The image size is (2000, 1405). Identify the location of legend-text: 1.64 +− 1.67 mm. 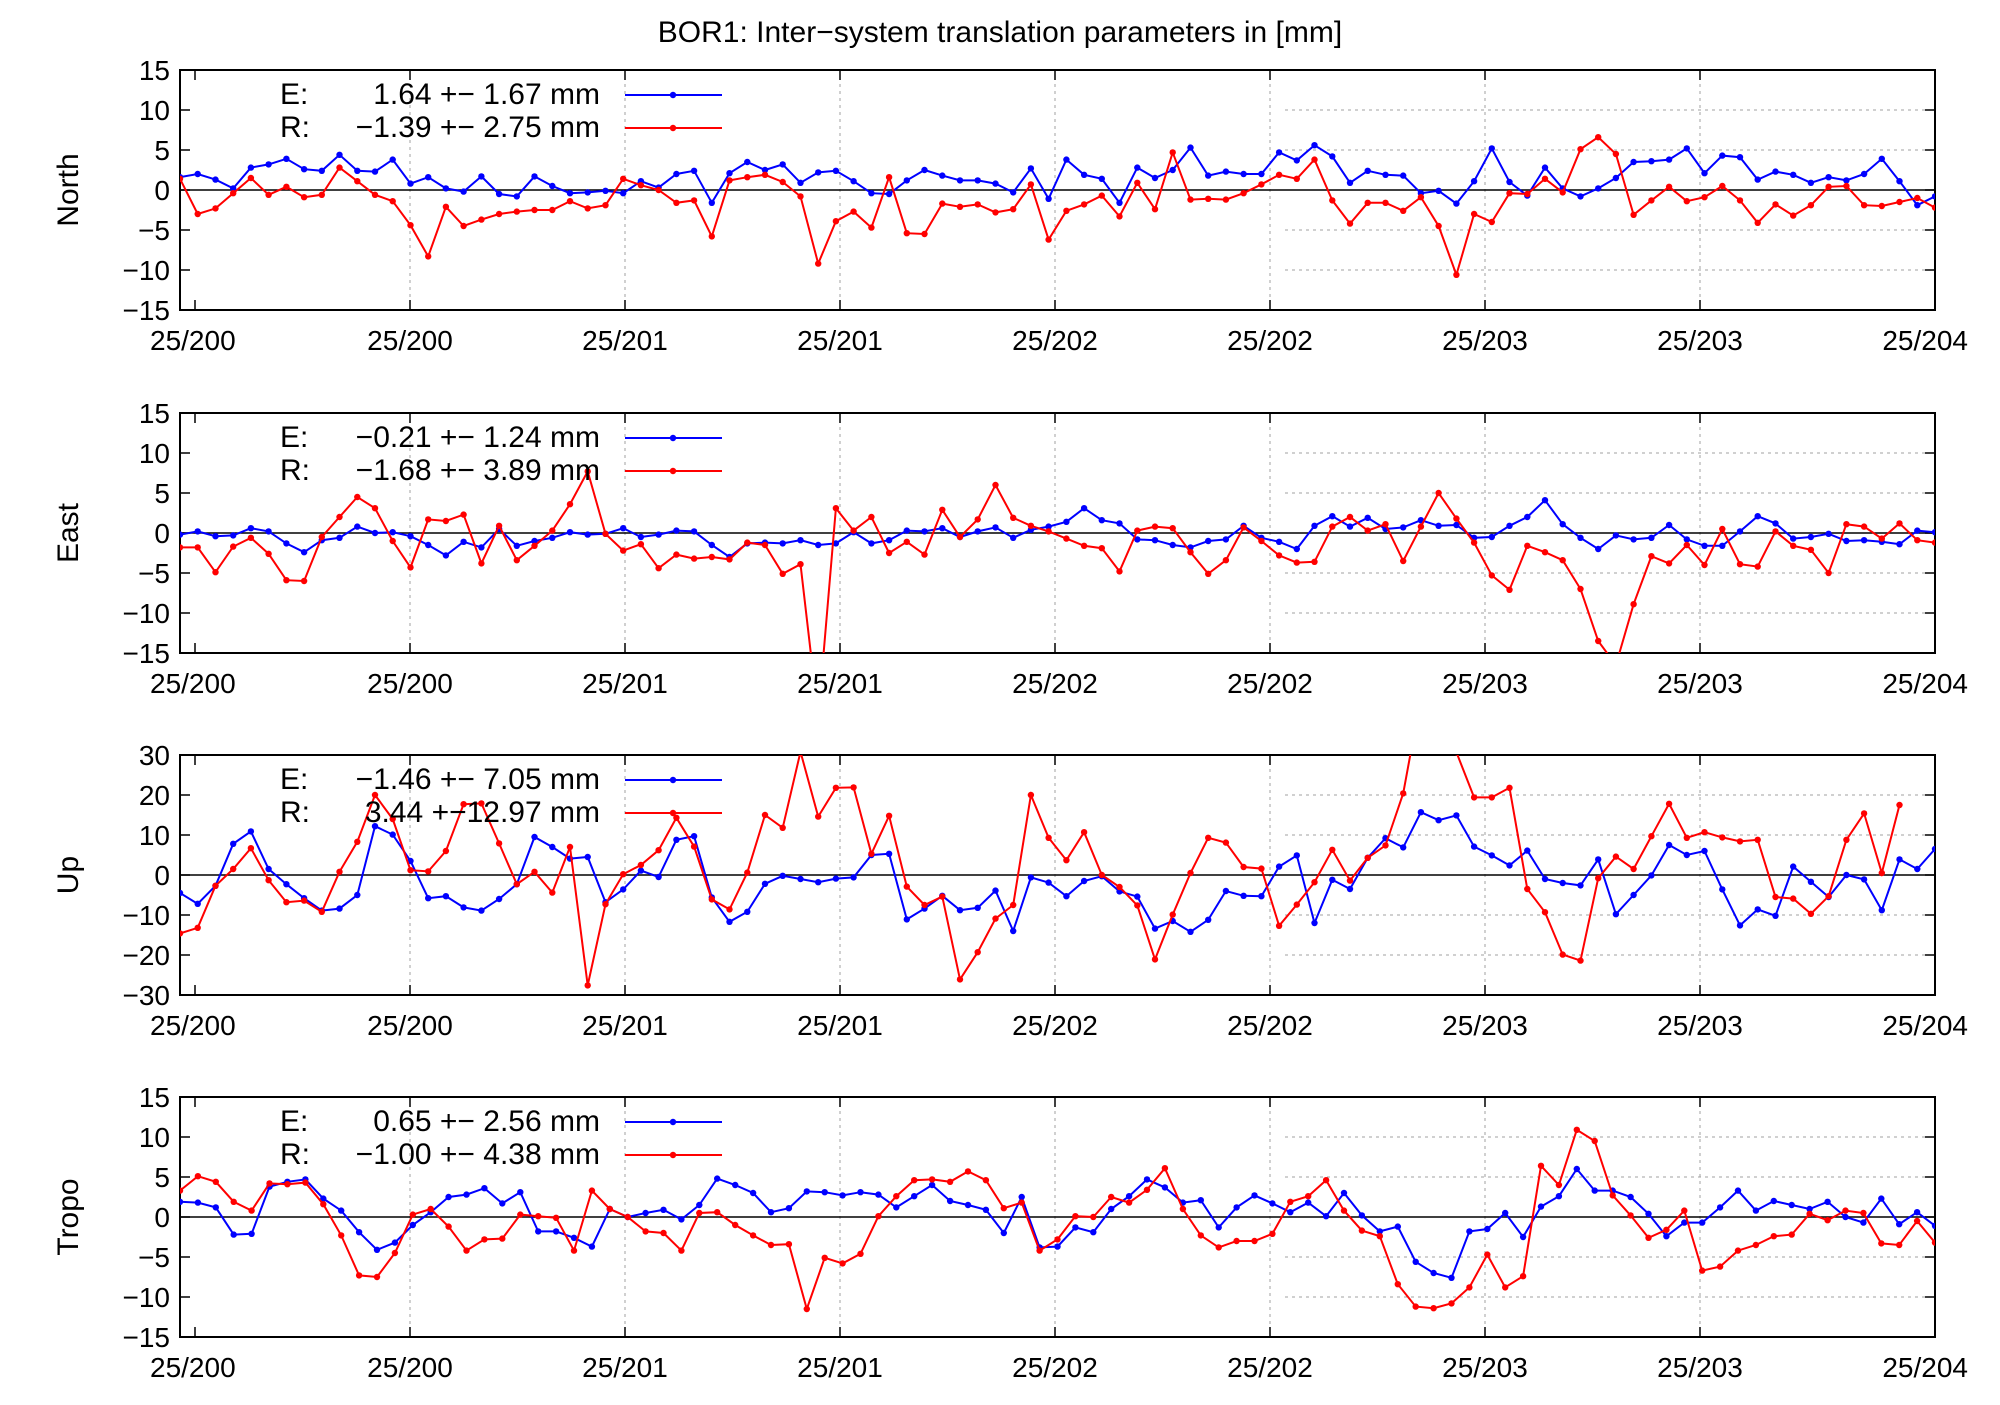
(486, 94).